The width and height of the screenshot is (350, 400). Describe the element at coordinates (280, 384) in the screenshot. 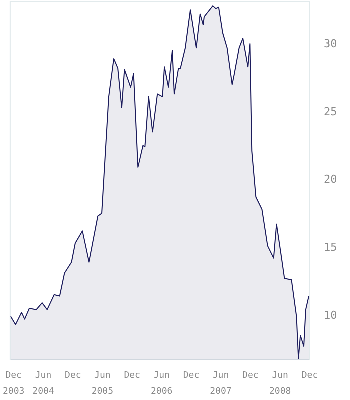

I see `x-tick-label: Jun 2008` at that location.